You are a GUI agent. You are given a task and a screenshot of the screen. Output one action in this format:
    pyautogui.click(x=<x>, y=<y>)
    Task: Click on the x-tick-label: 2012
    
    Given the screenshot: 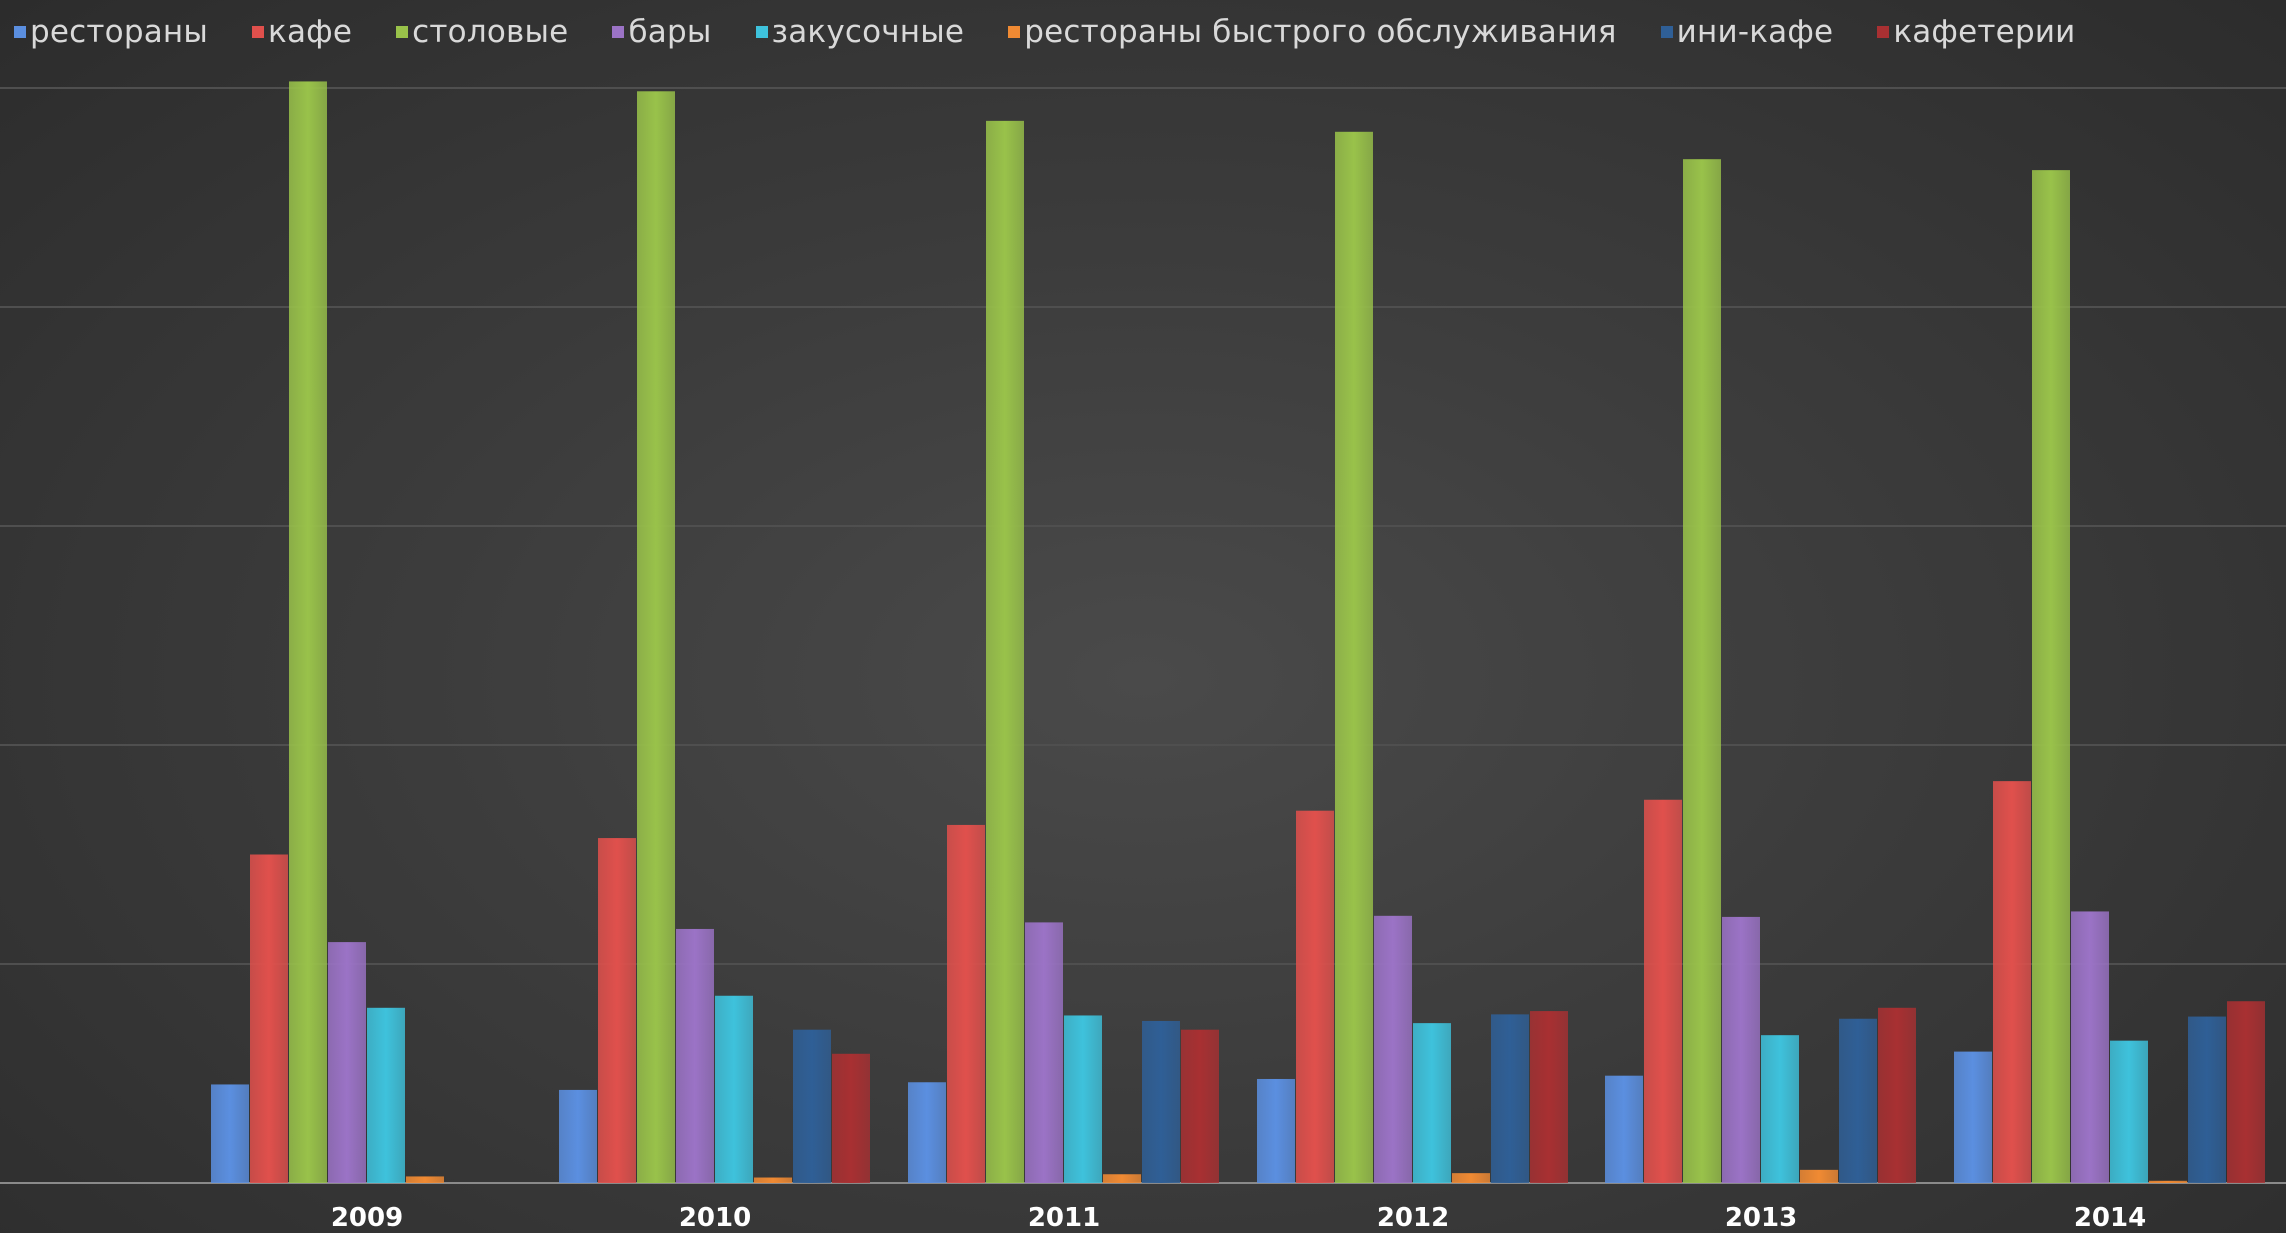 What is the action you would take?
    pyautogui.click(x=1413, y=1218)
    